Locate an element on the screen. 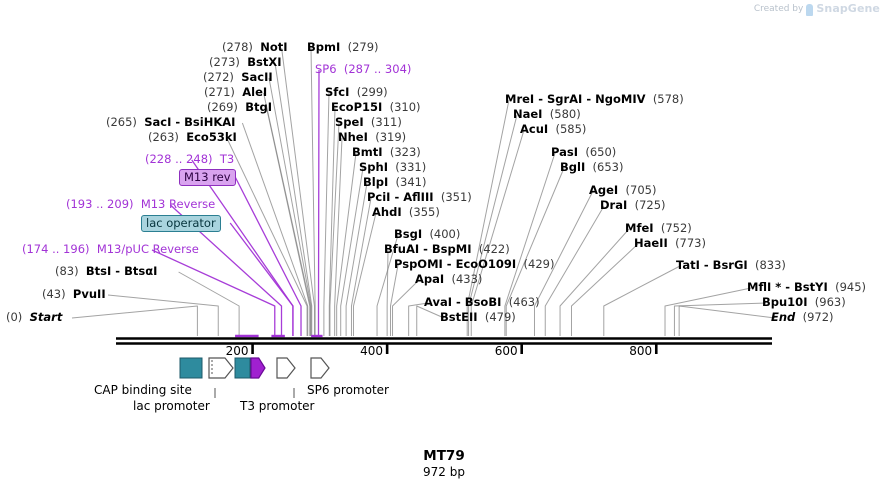  enzyme-position: (263) is located at coordinates (163, 137).